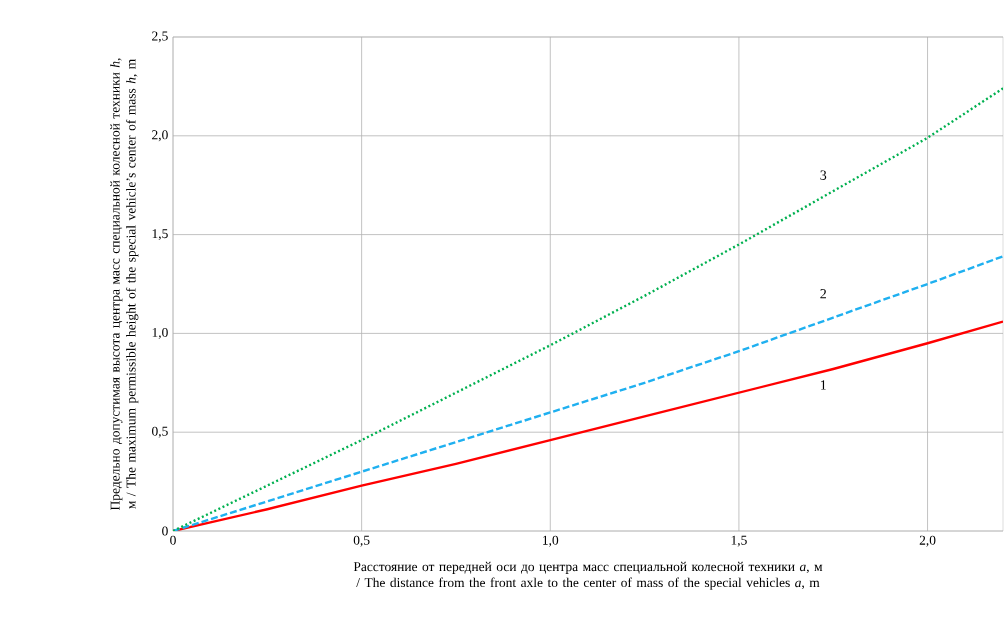  I want to click on text: Расстояние от передней оси до центра масс специальной колесной техники a, м / The distance from the front axle to the center of mass of the special vehicles a, m, so click(588, 575).